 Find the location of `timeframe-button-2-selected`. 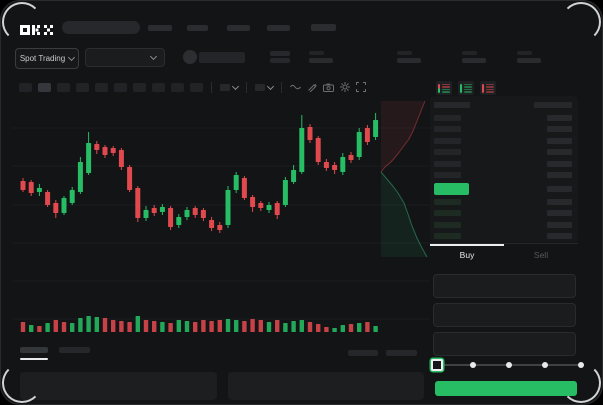

timeframe-button-2-selected is located at coordinates (44, 87).